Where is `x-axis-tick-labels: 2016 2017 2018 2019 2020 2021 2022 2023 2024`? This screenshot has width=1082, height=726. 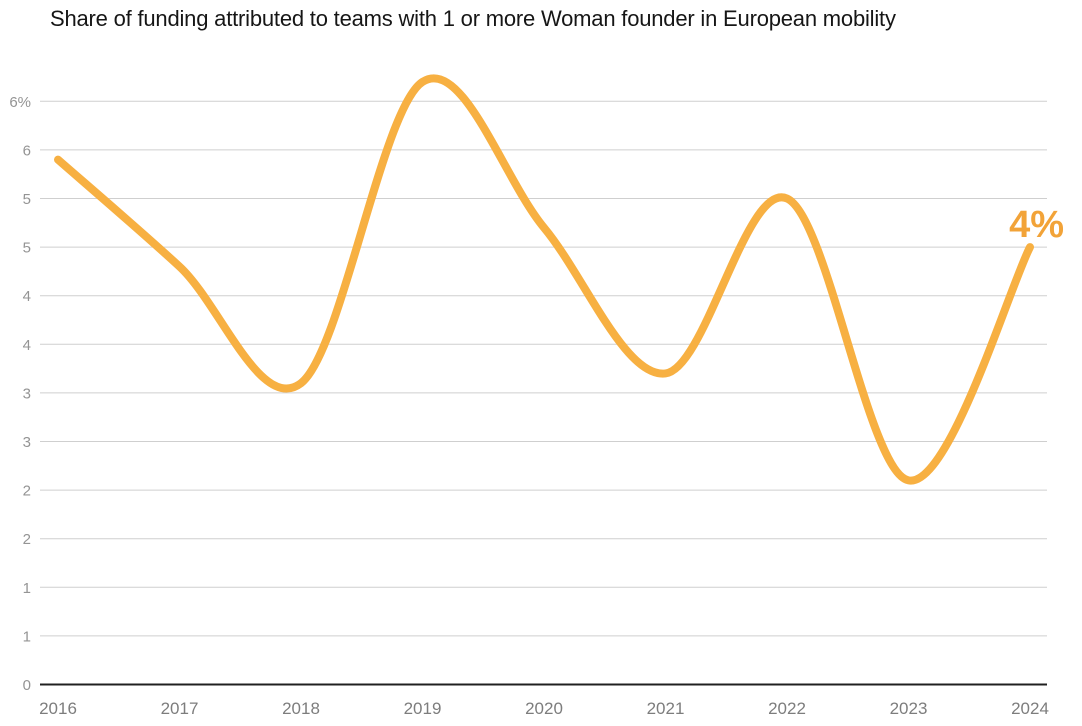 x-axis-tick-labels: 2016 2017 2018 2019 2020 2021 2022 2023 2024 is located at coordinates (544, 708).